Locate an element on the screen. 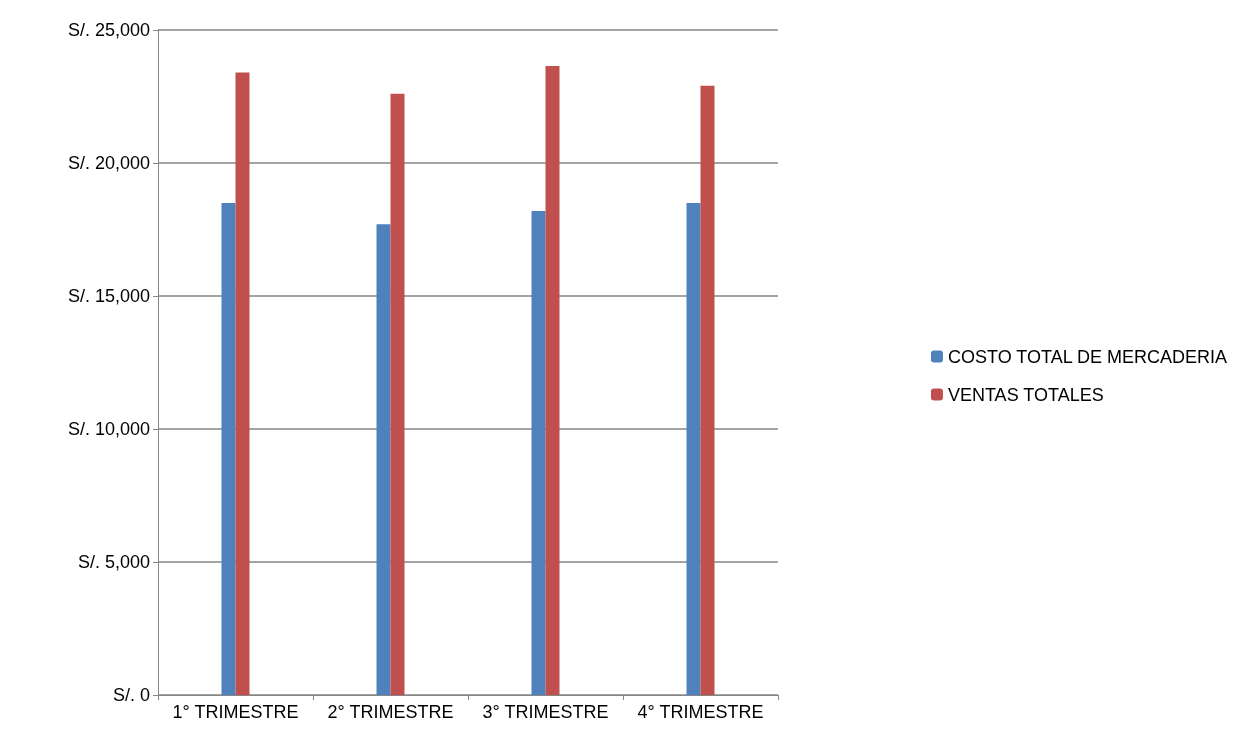  x-tick-label: 4° TRIMESTRE is located at coordinates (700, 712).